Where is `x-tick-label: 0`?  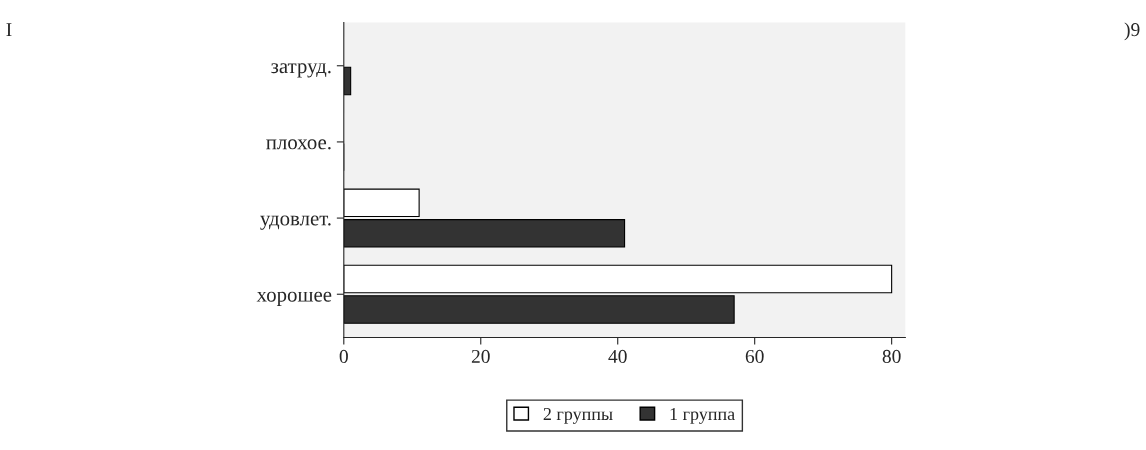
x-tick-label: 0 is located at coordinates (343, 356).